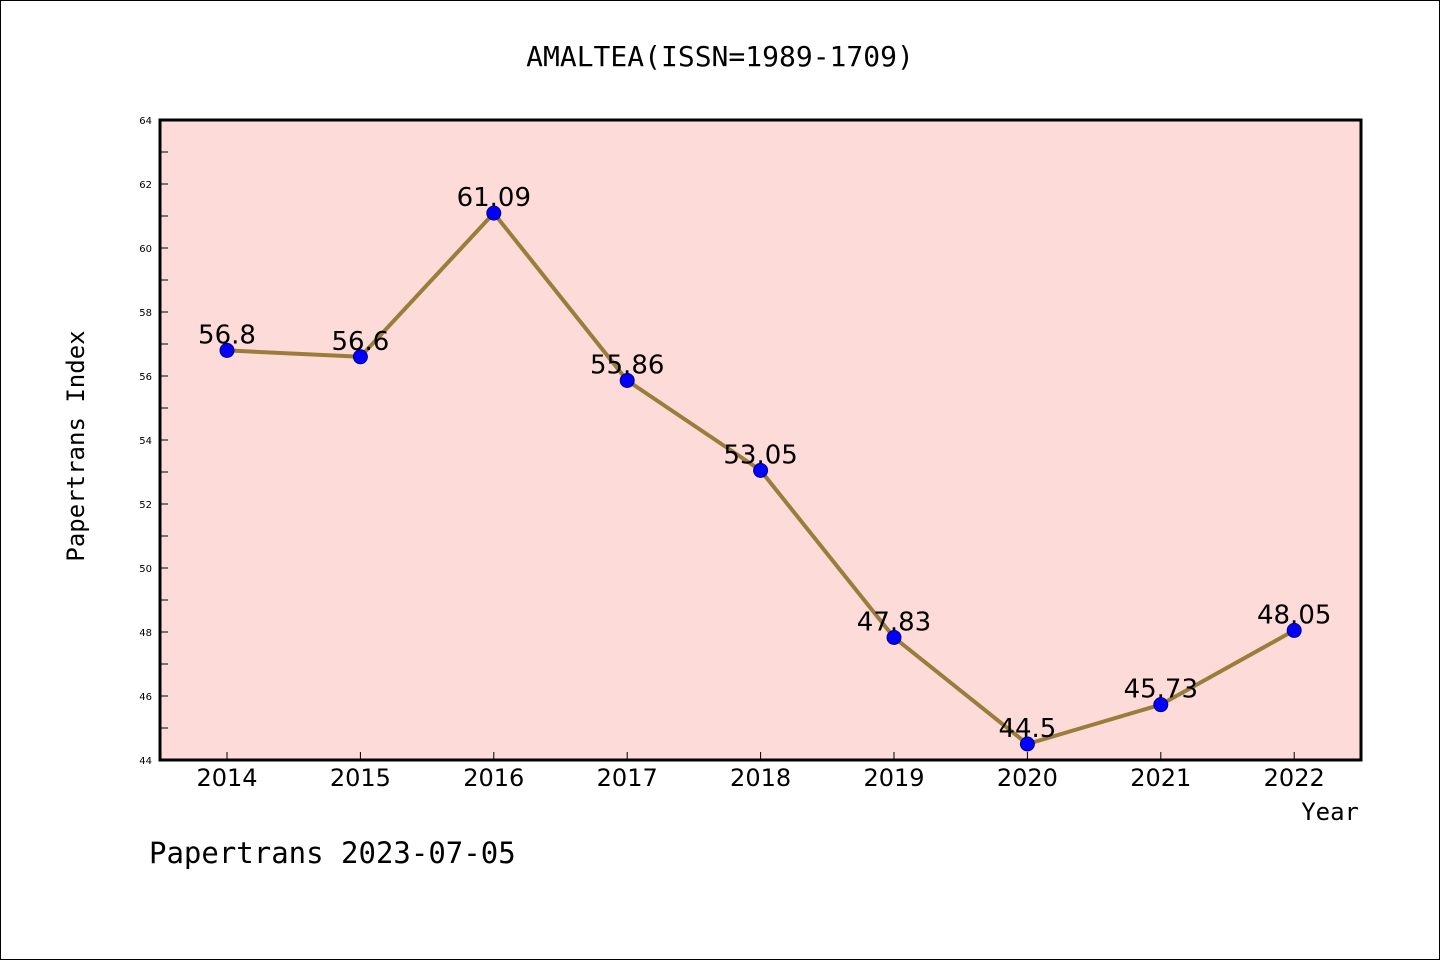 Image resolution: width=1440 pixels, height=960 pixels. Describe the element at coordinates (894, 622) in the screenshot. I see `data-label: 47.83` at that location.